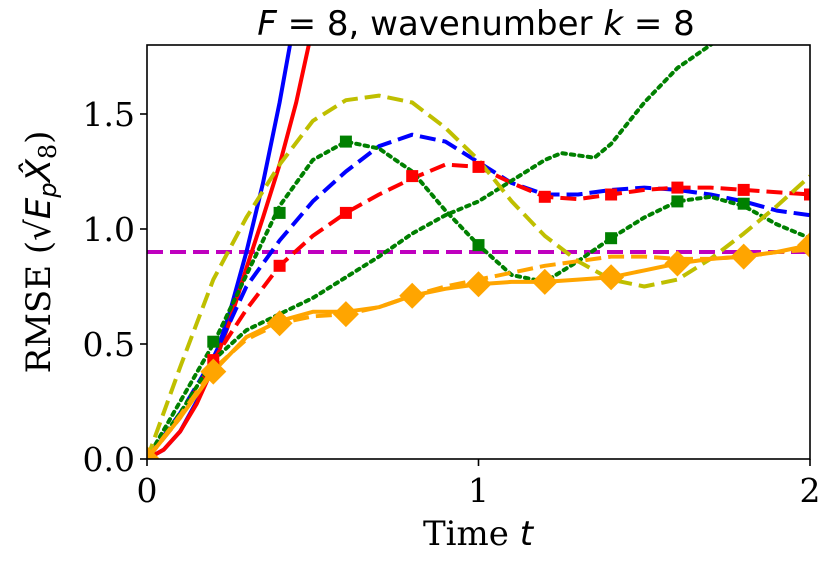 This screenshot has height=563, width=831. I want to click on x-tick-label: 0, so click(147, 490).